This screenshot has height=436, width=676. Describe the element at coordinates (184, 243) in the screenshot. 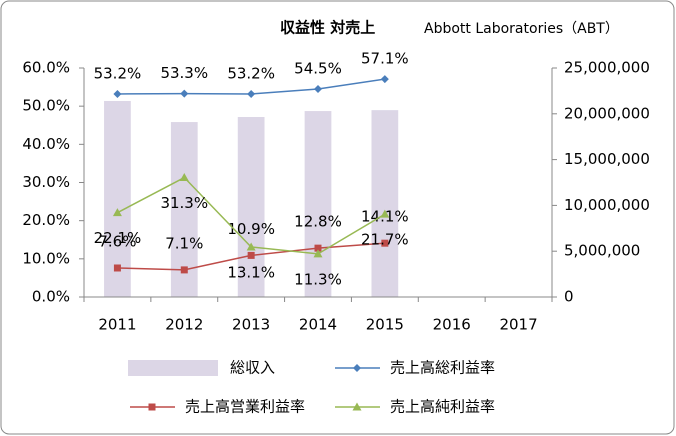

I see `data-label: 7.1%` at that location.